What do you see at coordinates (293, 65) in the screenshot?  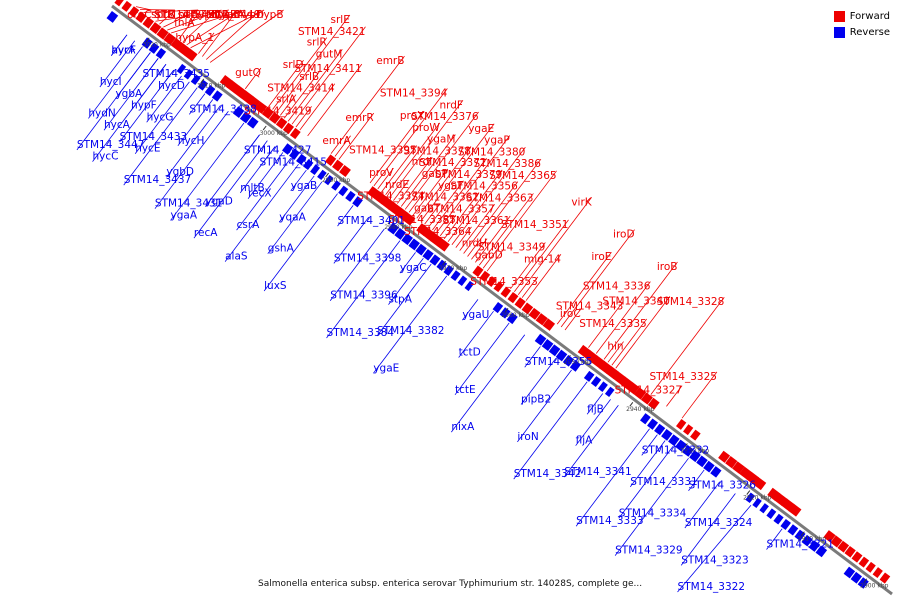 I see `forward-gene-label: srlD` at bounding box center [293, 65].